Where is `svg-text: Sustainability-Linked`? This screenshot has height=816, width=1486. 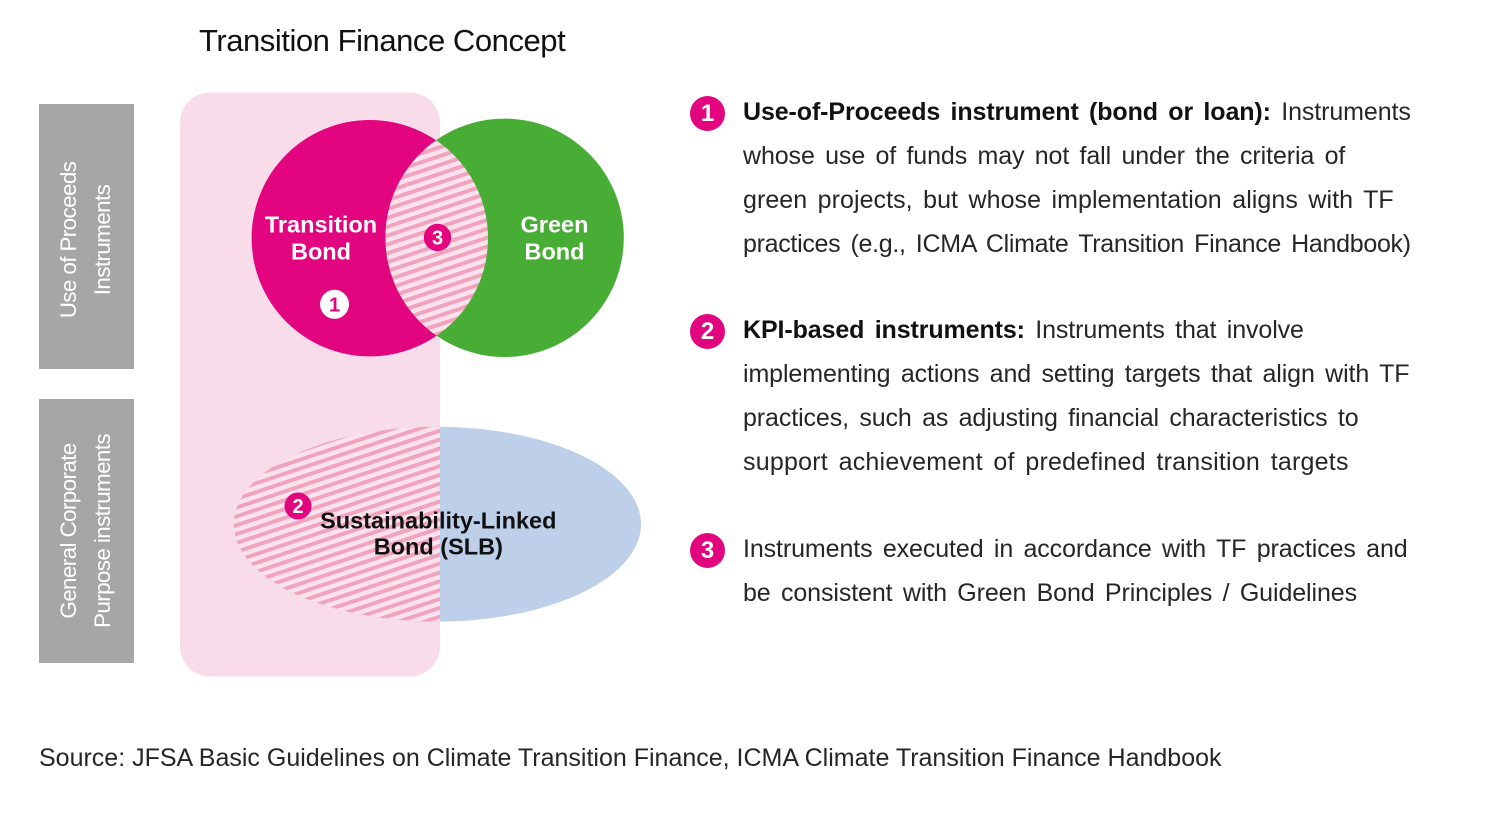
svg-text: Sustainability-Linked is located at coordinates (438, 521).